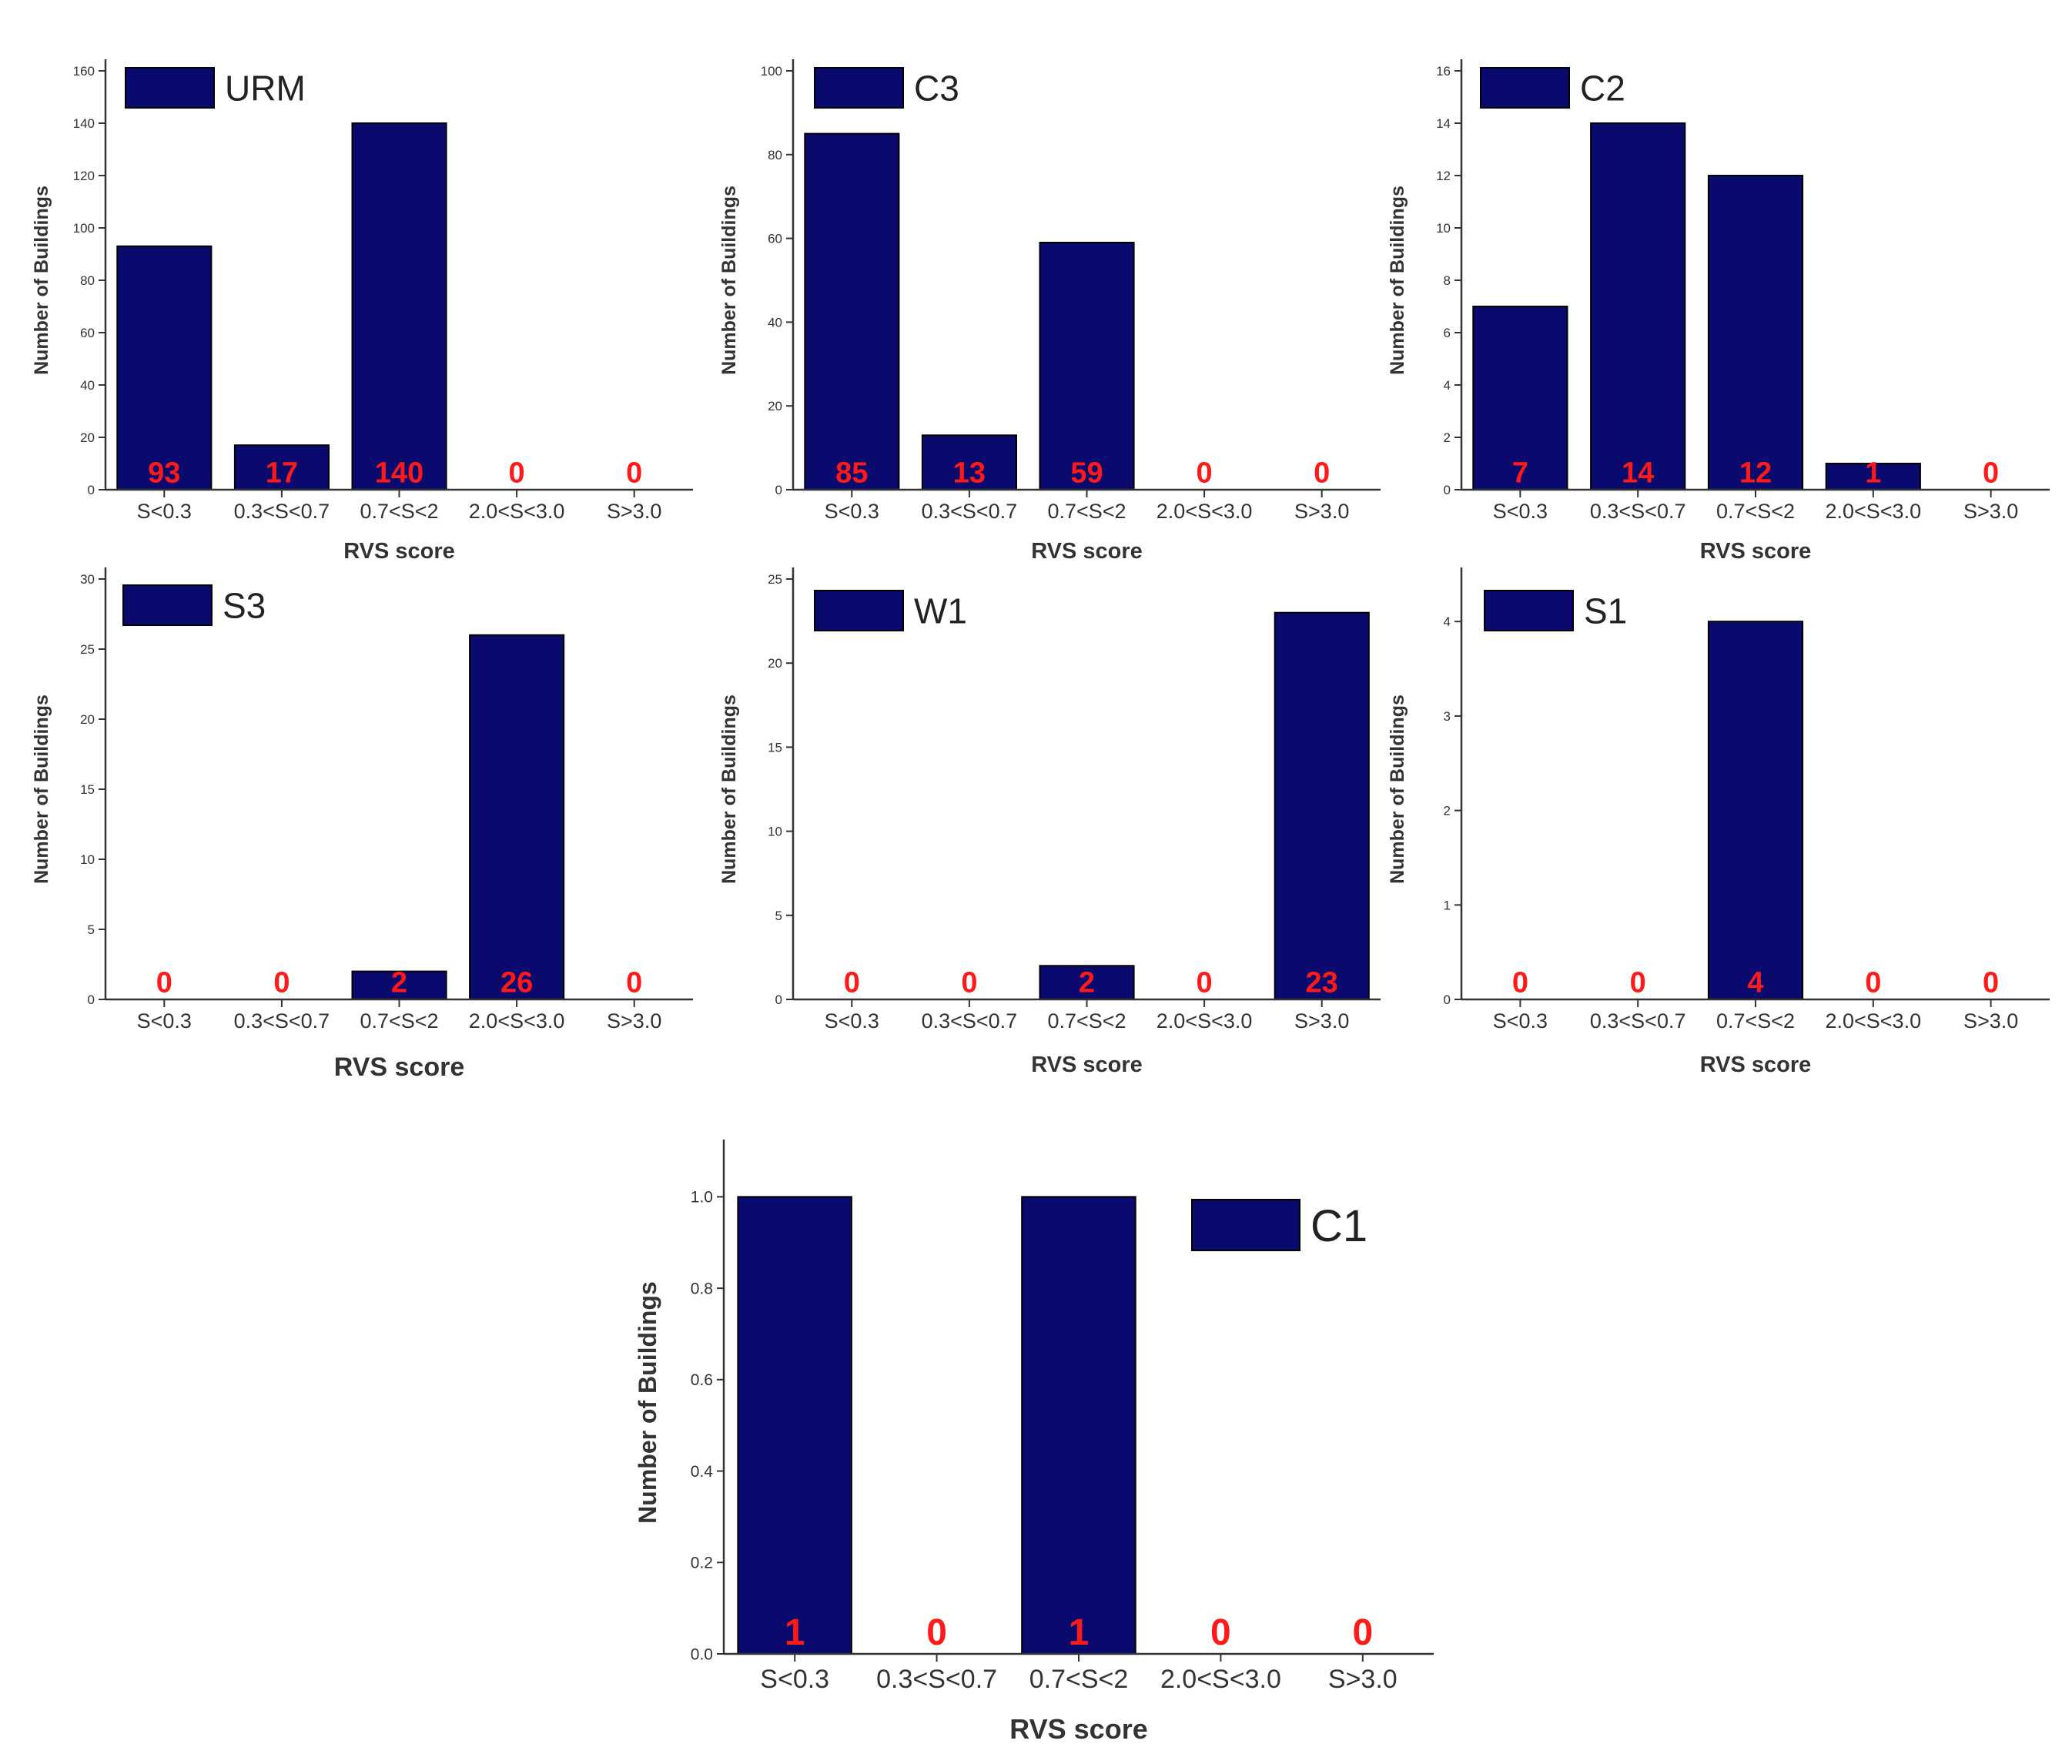 The height and width of the screenshot is (1764, 2072). I want to click on y-tick-label: 30, so click(88, 579).